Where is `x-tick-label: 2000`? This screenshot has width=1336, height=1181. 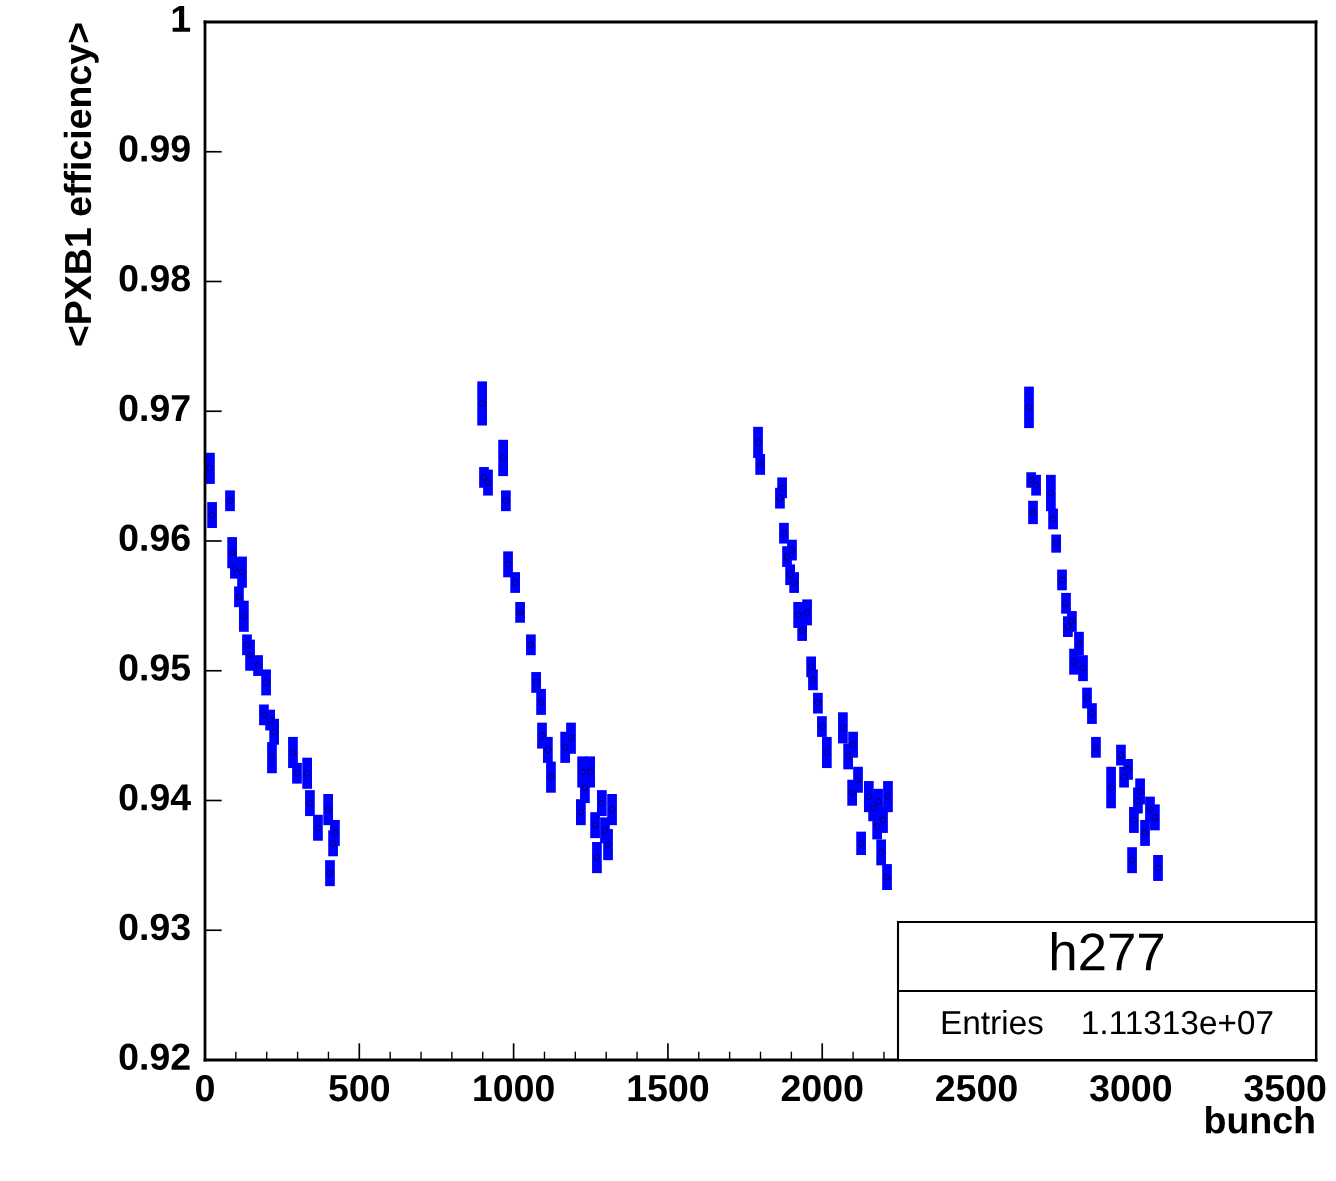 x-tick-label: 2000 is located at coordinates (822, 1088).